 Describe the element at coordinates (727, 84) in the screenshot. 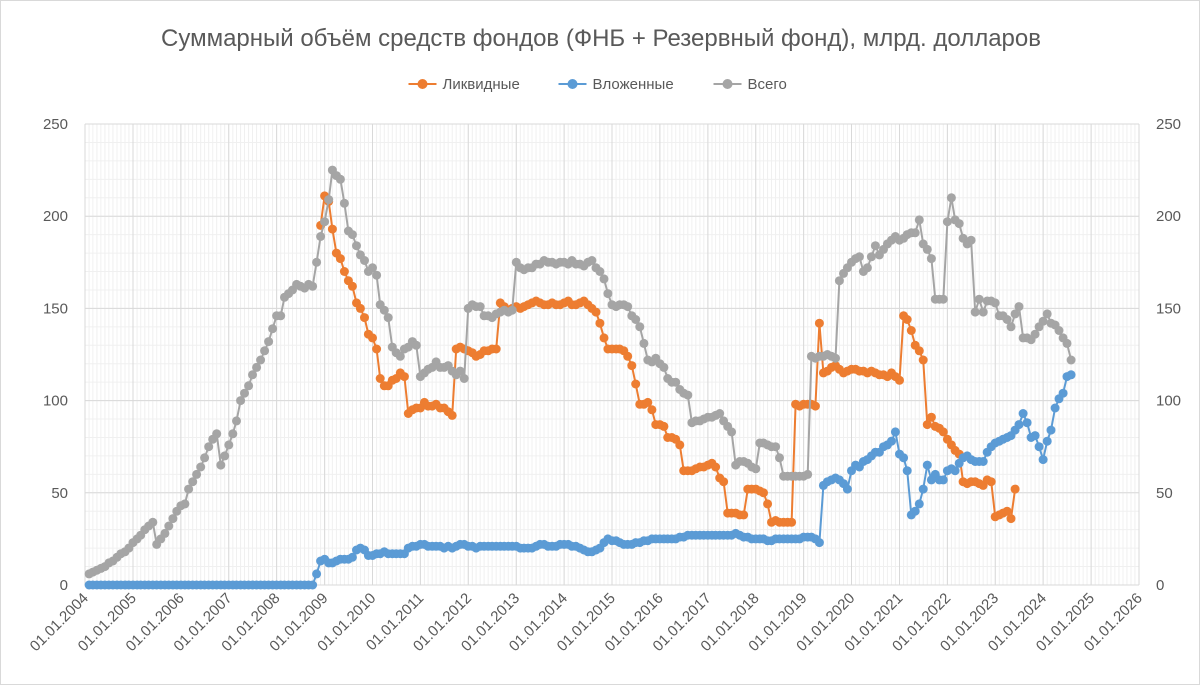

I see `legend-swatch-marker` at that location.